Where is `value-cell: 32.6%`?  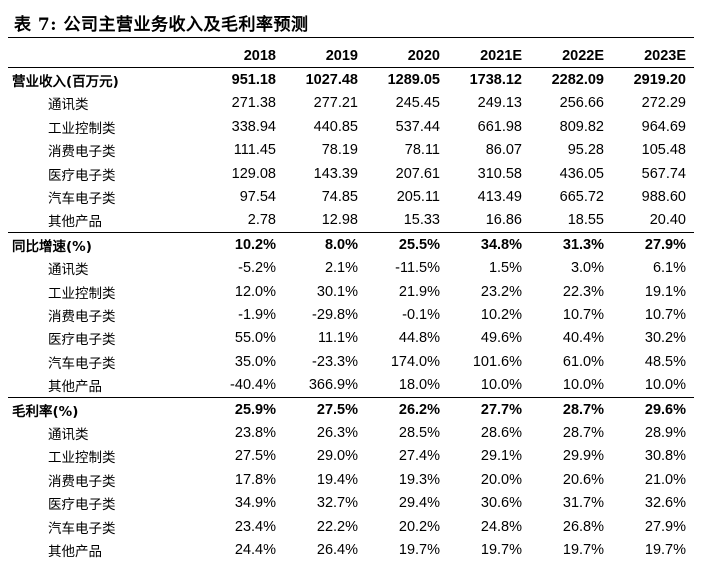 value-cell: 32.6% is located at coordinates (665, 503).